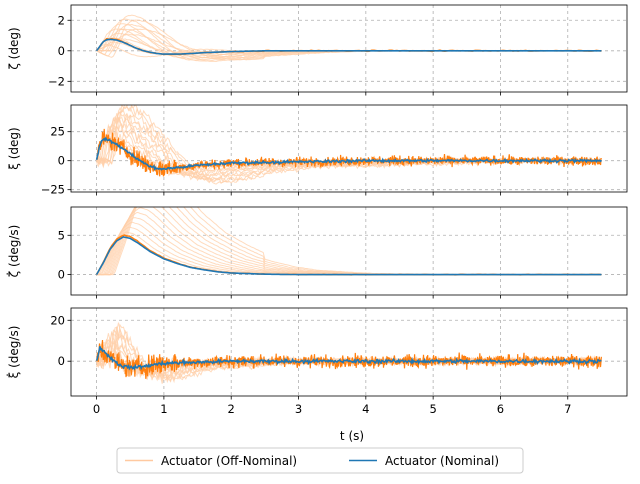 This screenshot has height=484, width=640. Describe the element at coordinates (163, 409) in the screenshot. I see `x-tick-label: 1` at that location.